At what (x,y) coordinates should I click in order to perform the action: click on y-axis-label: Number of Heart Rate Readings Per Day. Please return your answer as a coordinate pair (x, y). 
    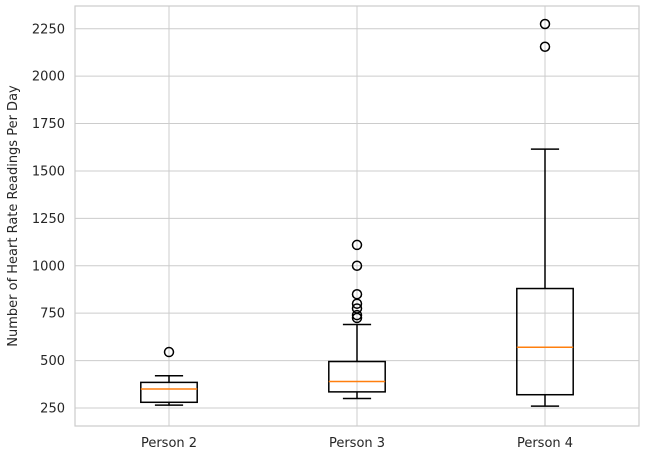
    Looking at the image, I should click on (13, 216).